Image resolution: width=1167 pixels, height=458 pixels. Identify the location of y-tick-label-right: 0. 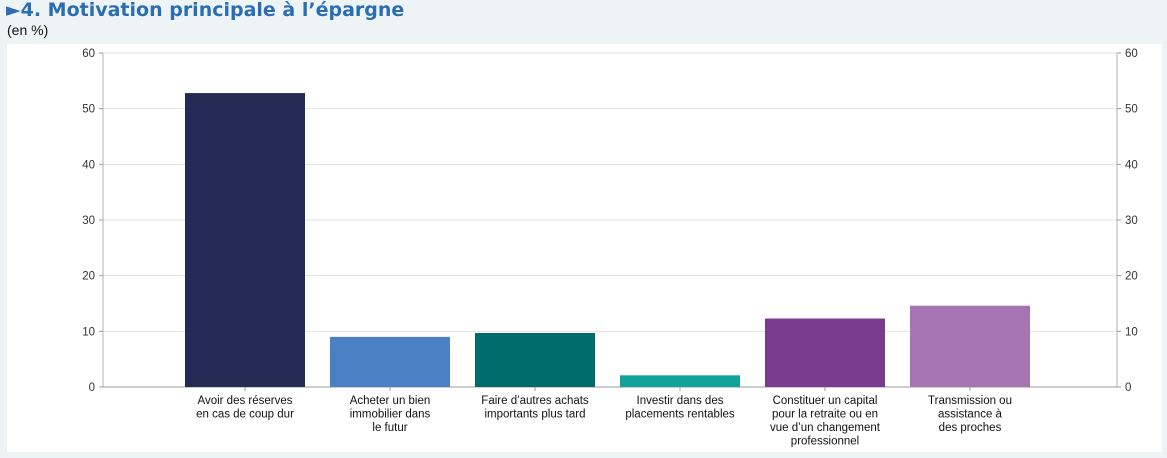
(1128, 388).